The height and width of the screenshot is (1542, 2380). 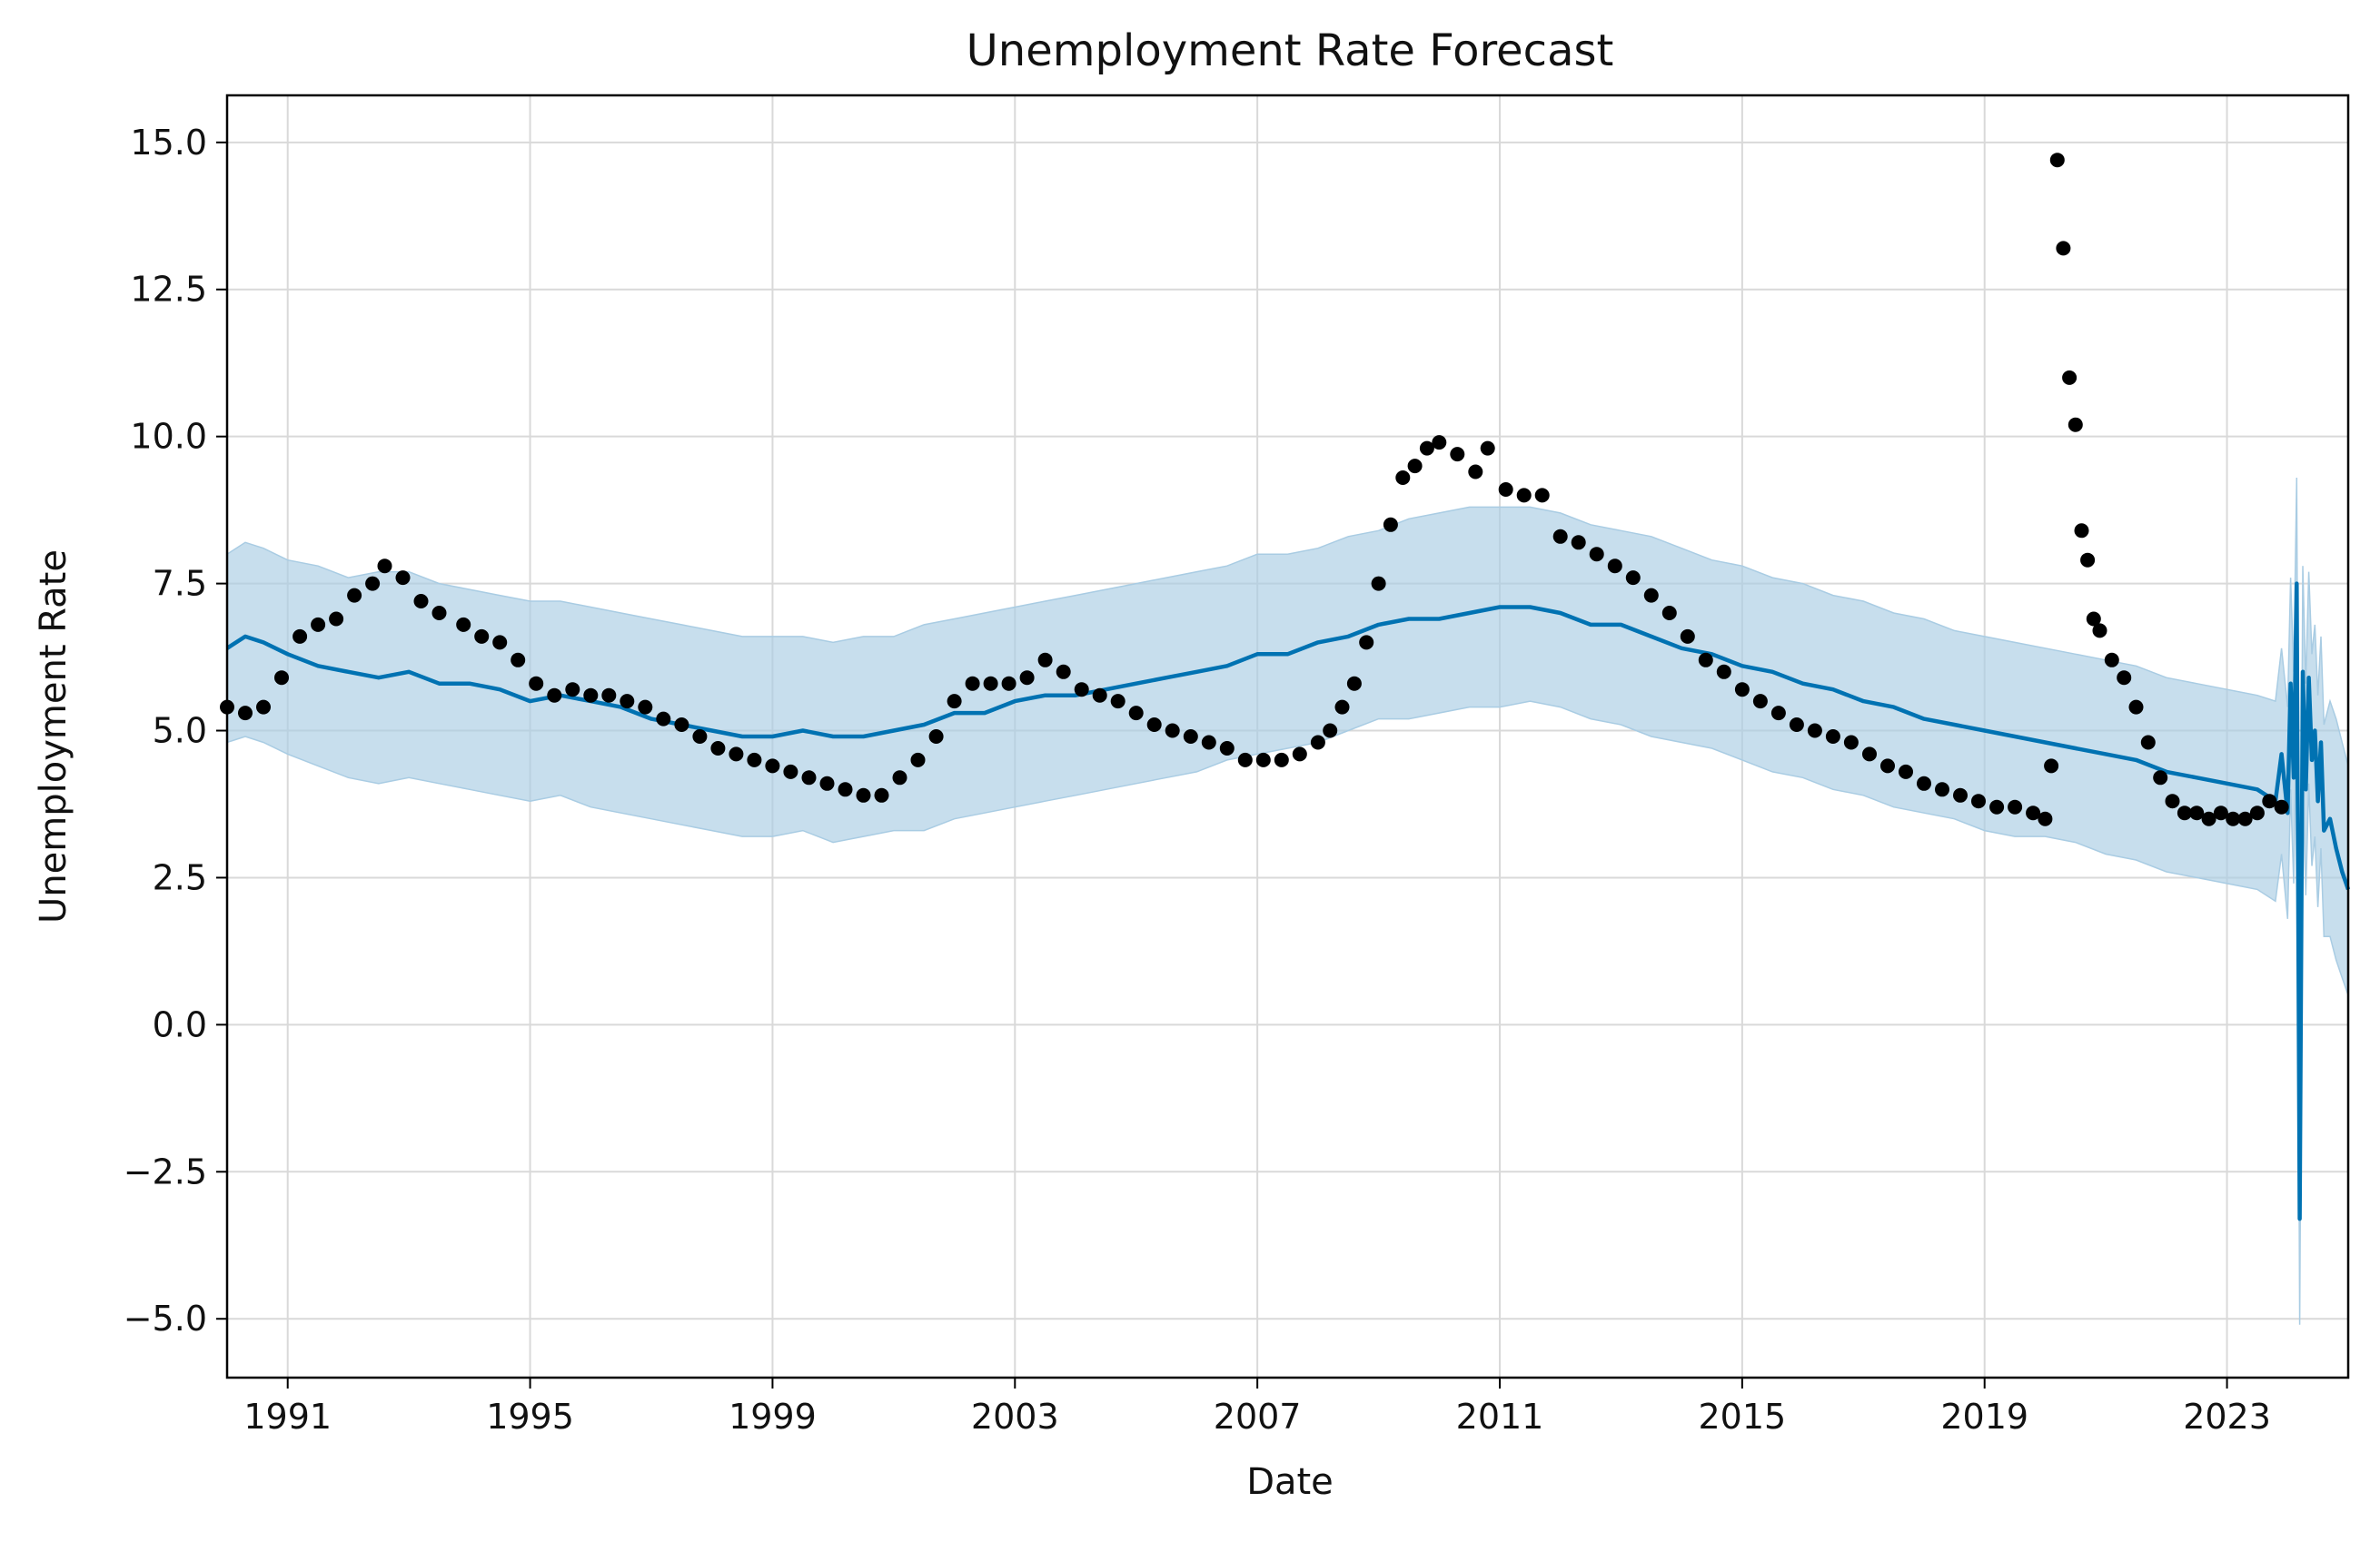 What do you see at coordinates (165, 1319) in the screenshot?
I see `y-tick-label: −5.0` at bounding box center [165, 1319].